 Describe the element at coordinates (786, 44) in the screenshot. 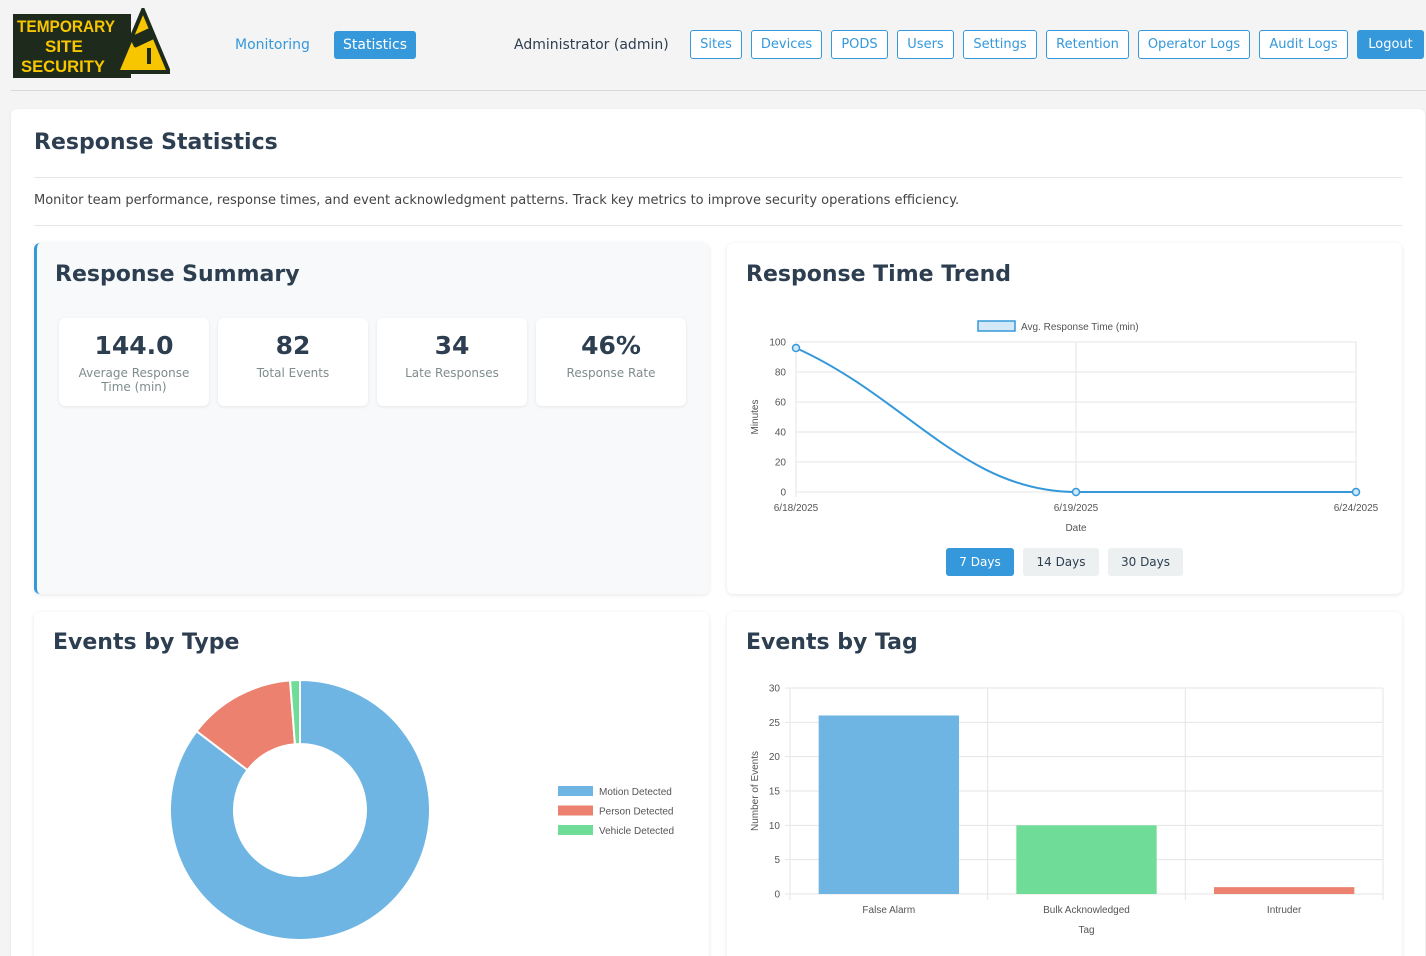

I see `devices-button: Devices` at that location.